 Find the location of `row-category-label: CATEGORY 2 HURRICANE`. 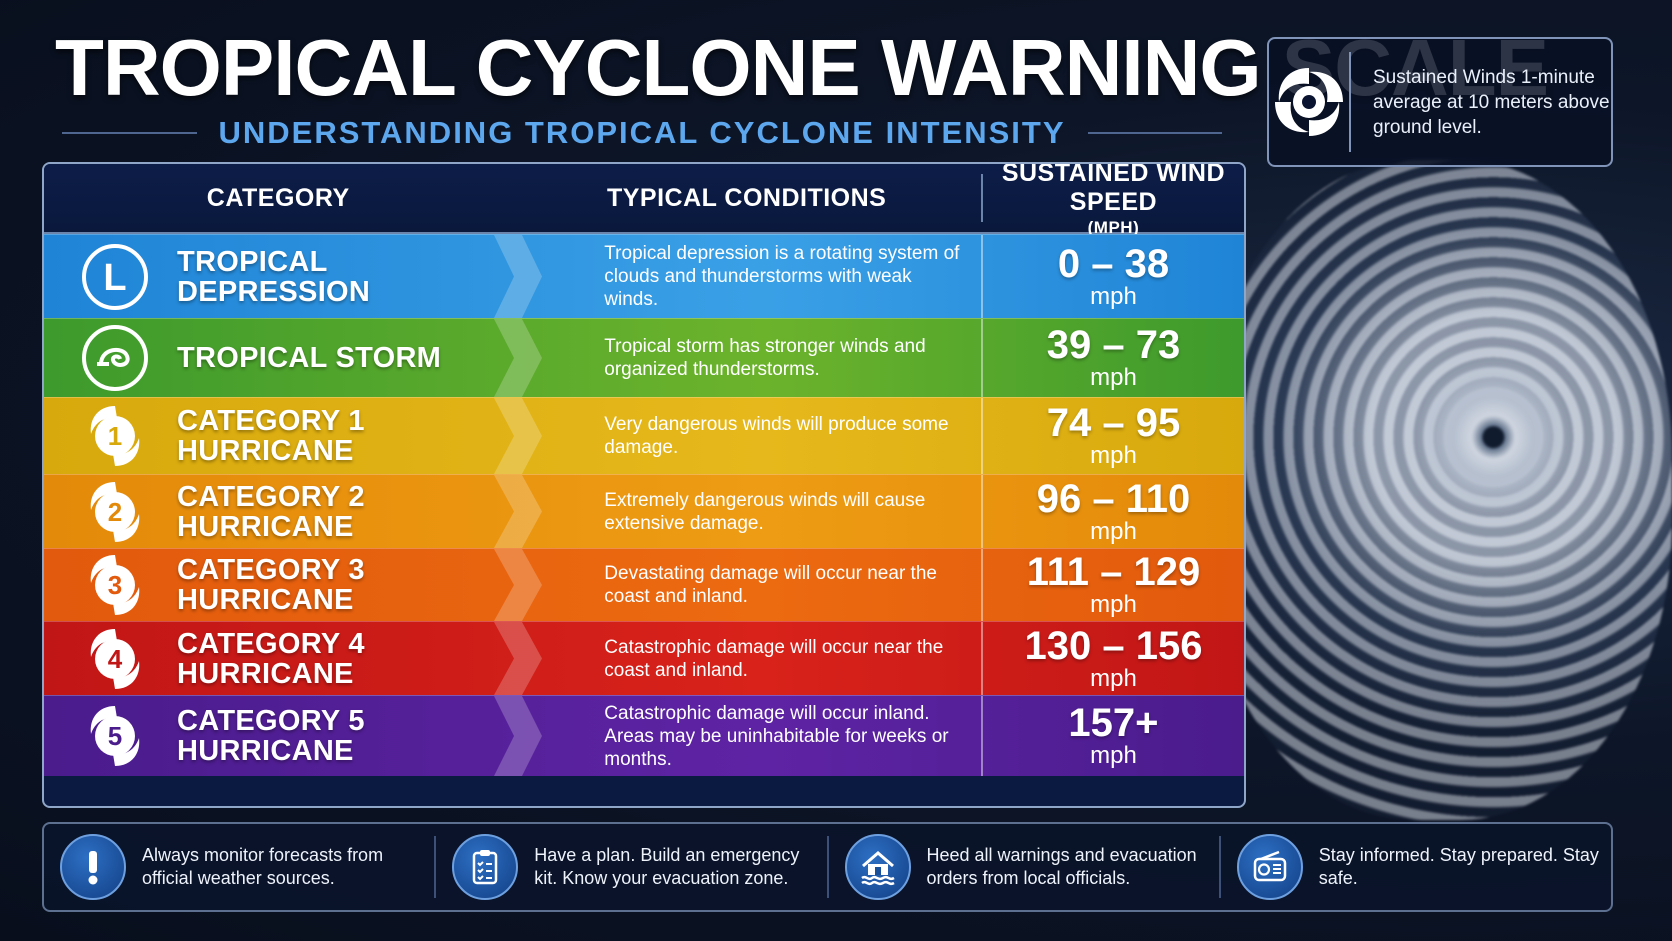

row-category-label: CATEGORY 2 HURRICANE is located at coordinates (271, 511).